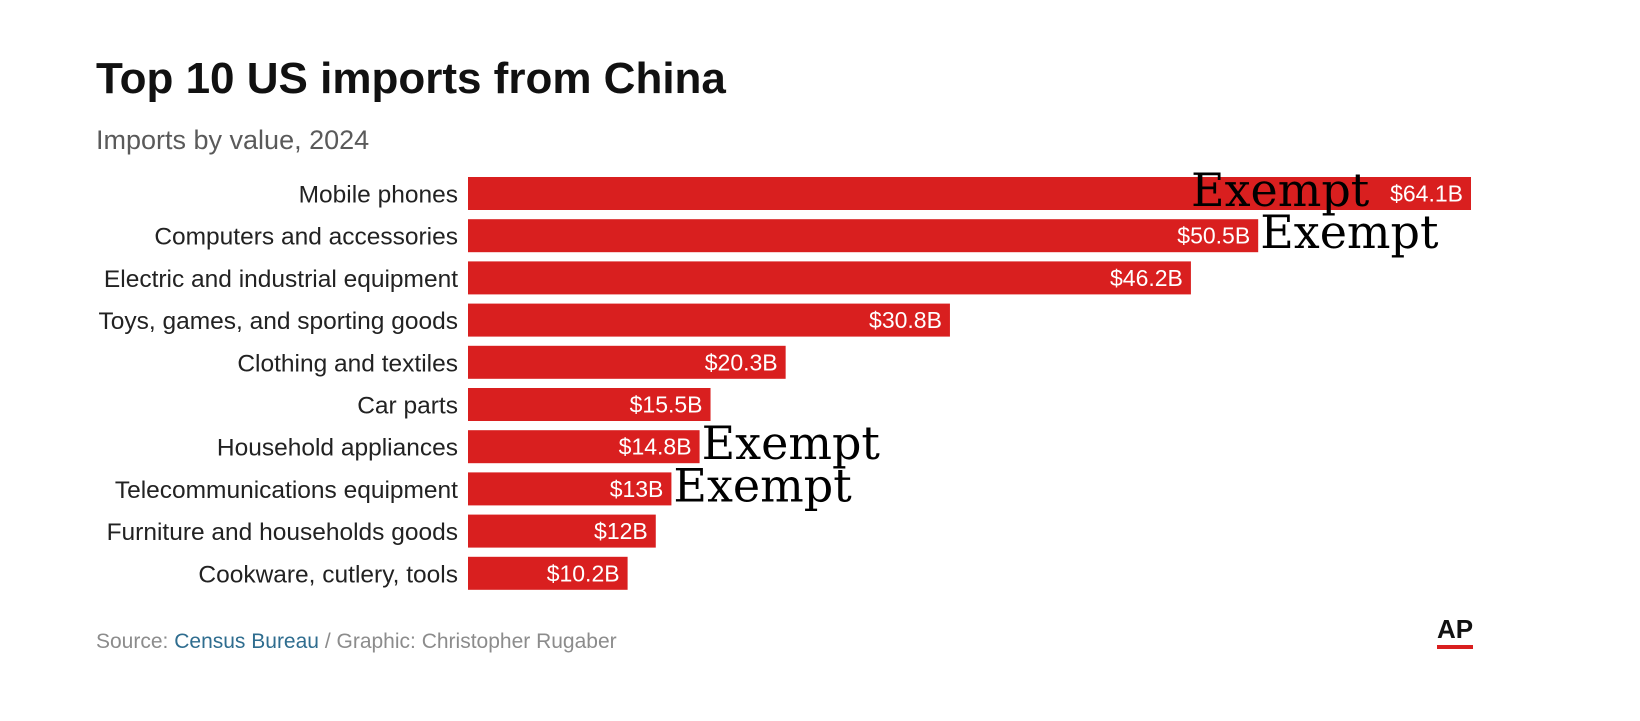  I want to click on value-label: $10.2B, so click(583, 573).